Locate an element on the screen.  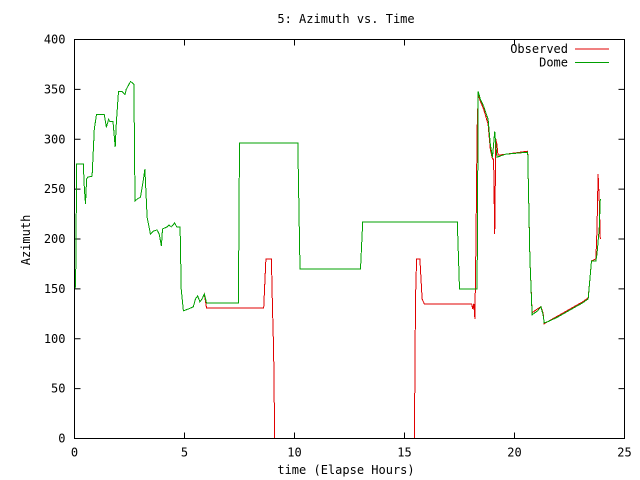
y-axis-label: Azimuth is located at coordinates (26, 240).